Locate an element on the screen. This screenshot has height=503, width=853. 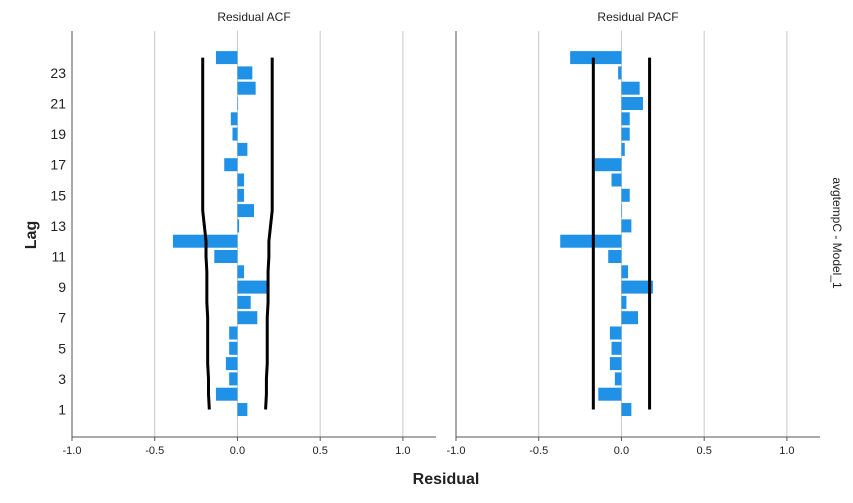
y-tick-label: 11 is located at coordinates (58, 257).